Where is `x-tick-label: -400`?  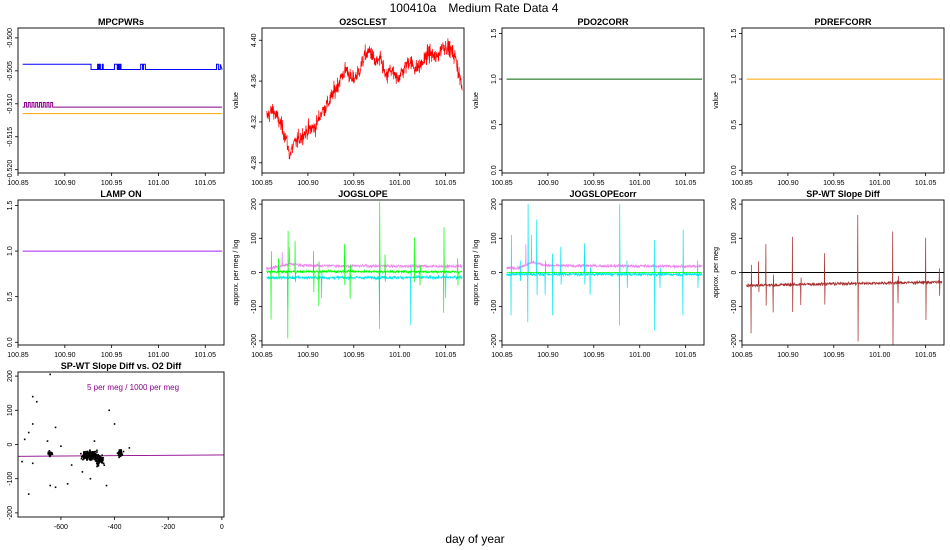 x-tick-label: -400 is located at coordinates (115, 527).